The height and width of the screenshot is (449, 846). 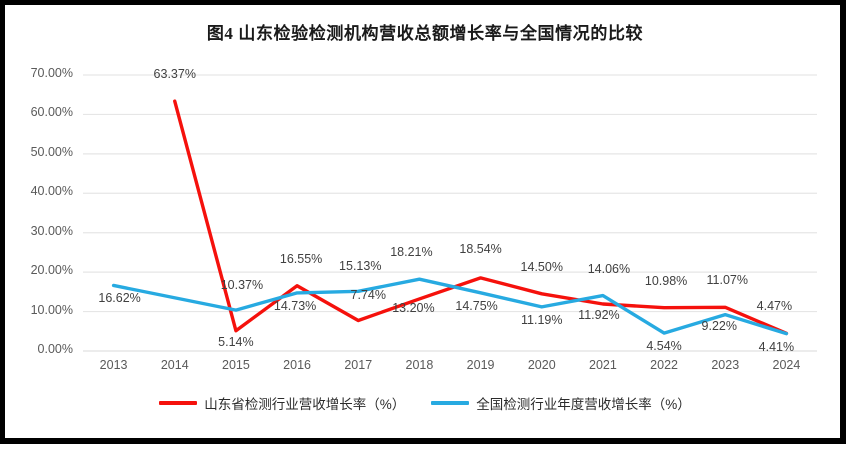 I want to click on data-point-label: 13.20%, so click(x=413, y=307).